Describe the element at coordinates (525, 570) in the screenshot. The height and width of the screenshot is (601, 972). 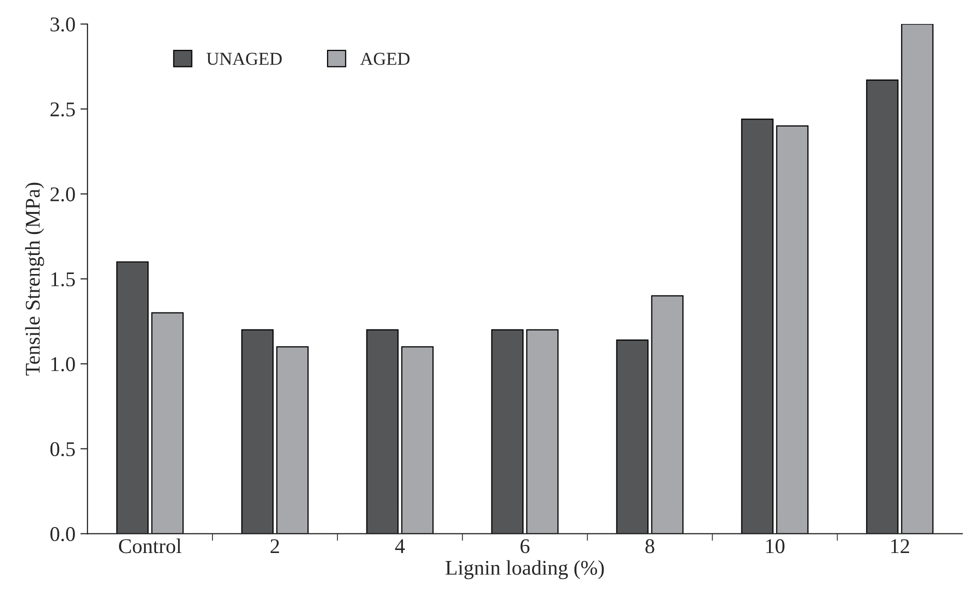
I see `x-axis-title: Lignin loading (%)` at that location.